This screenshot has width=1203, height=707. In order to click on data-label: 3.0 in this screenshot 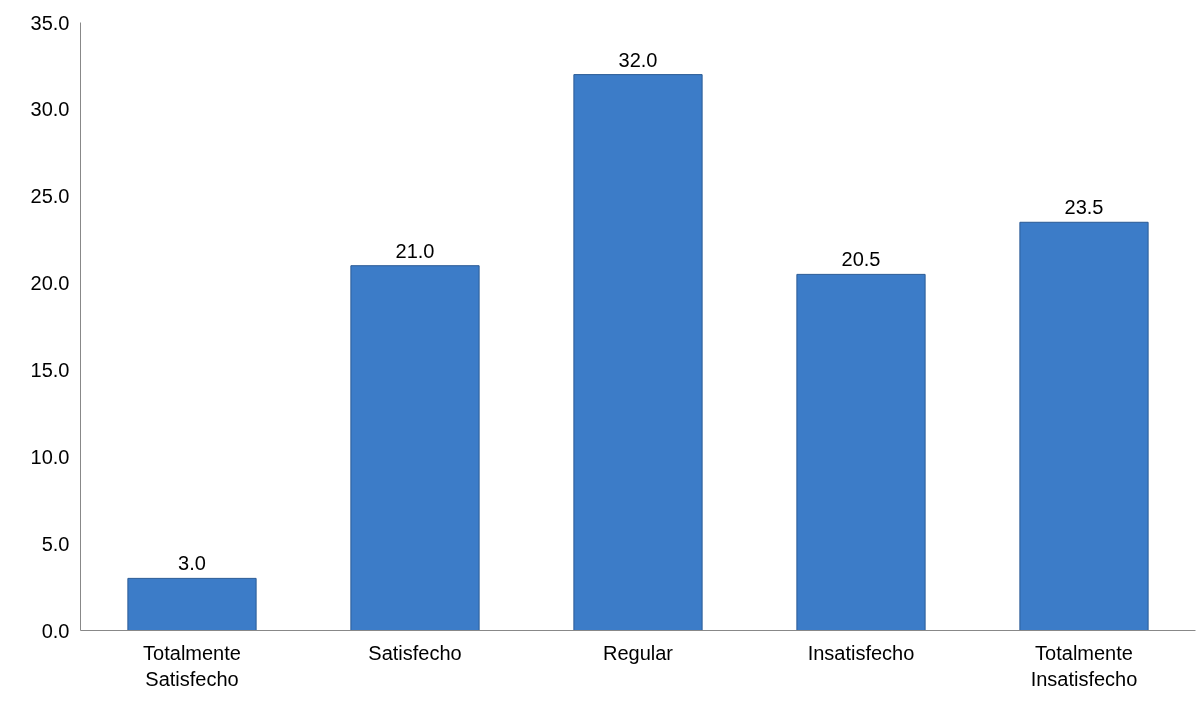, I will do `click(192, 563)`.